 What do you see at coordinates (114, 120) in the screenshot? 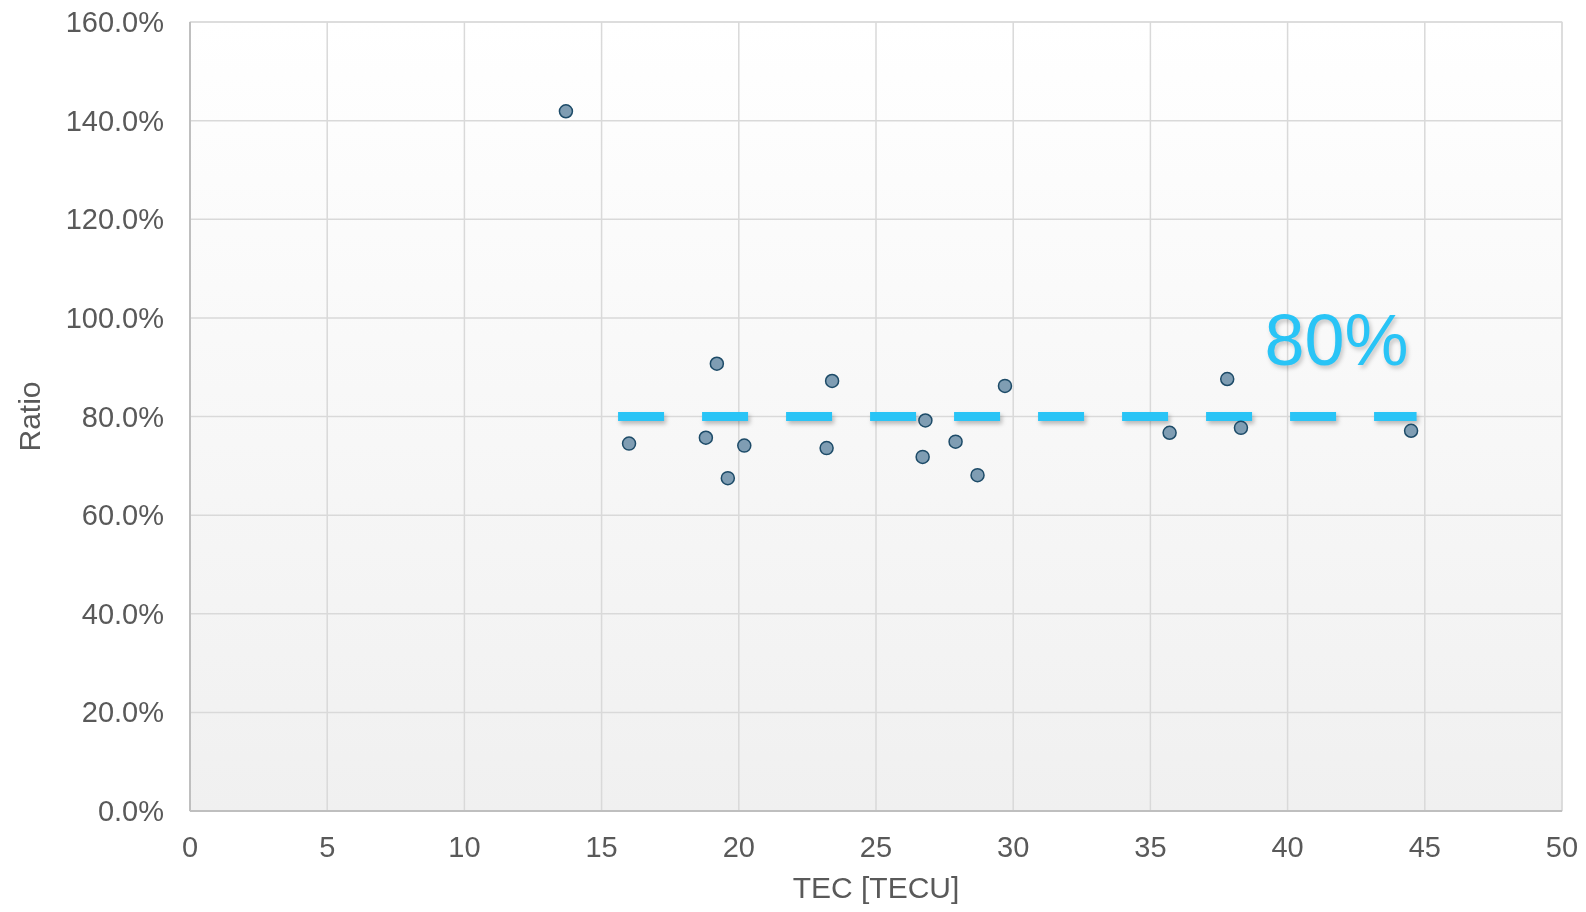
I see `y-tick-label: 140.0%` at bounding box center [114, 120].